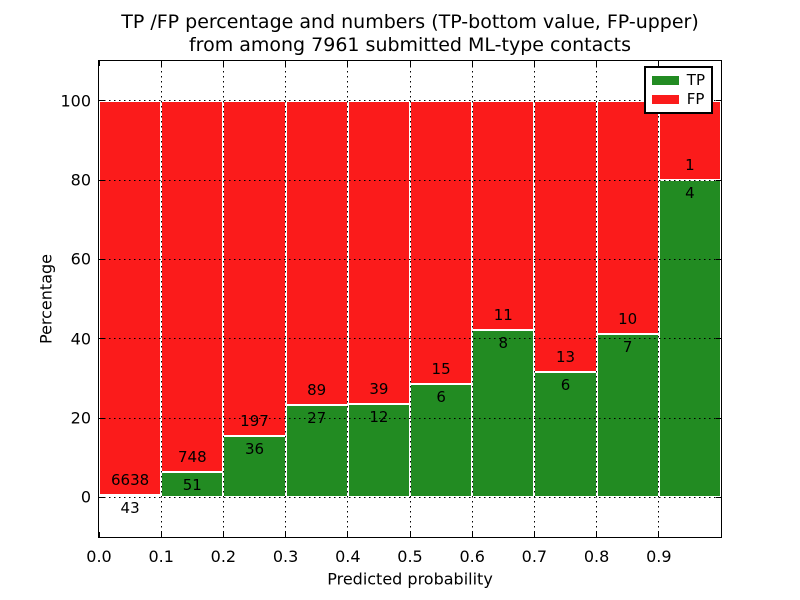  What do you see at coordinates (192, 485) in the screenshot?
I see `bar-label-tp-count: 51` at bounding box center [192, 485].